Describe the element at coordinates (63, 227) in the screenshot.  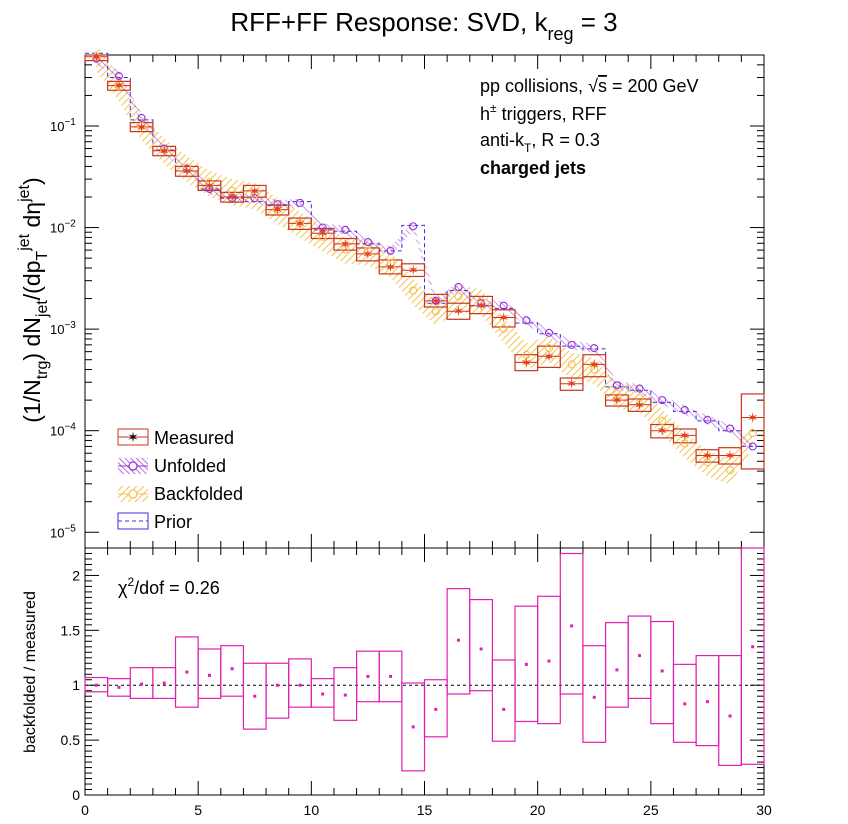
I see `y-tick-label: 10⁻²` at that location.